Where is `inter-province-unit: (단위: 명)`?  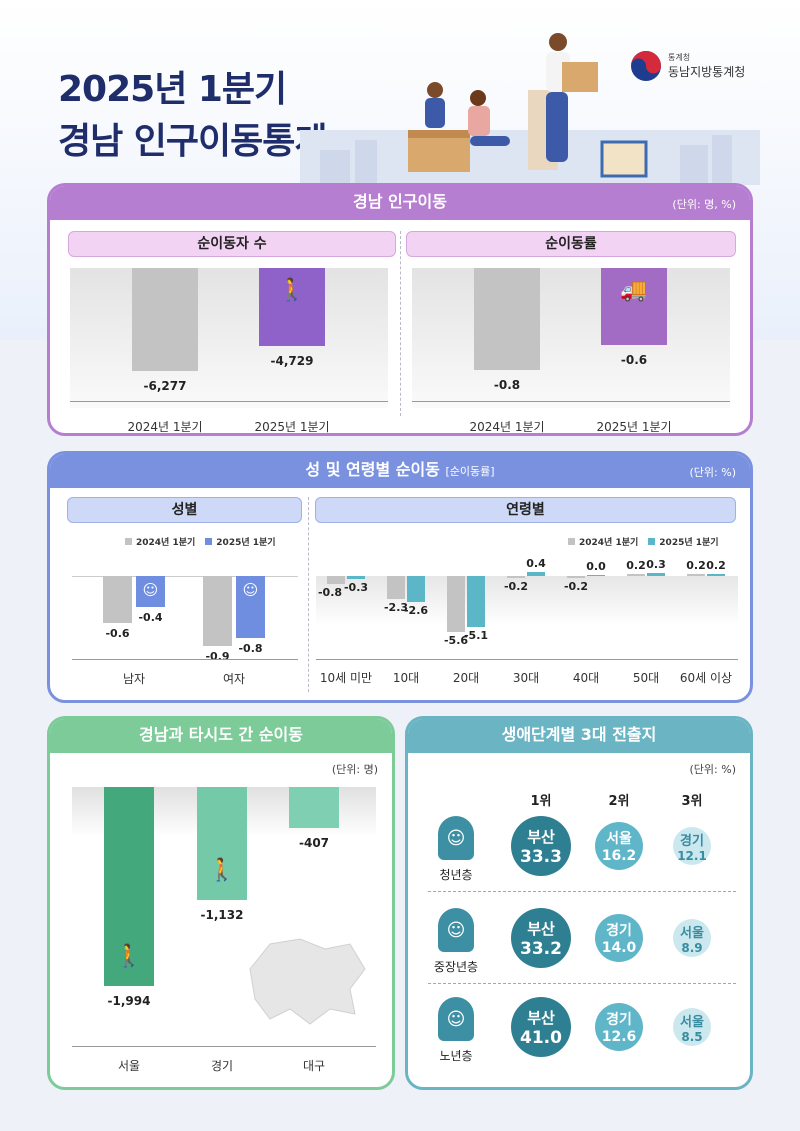
inter-province-unit: (단위: 명) is located at coordinates (354, 769).